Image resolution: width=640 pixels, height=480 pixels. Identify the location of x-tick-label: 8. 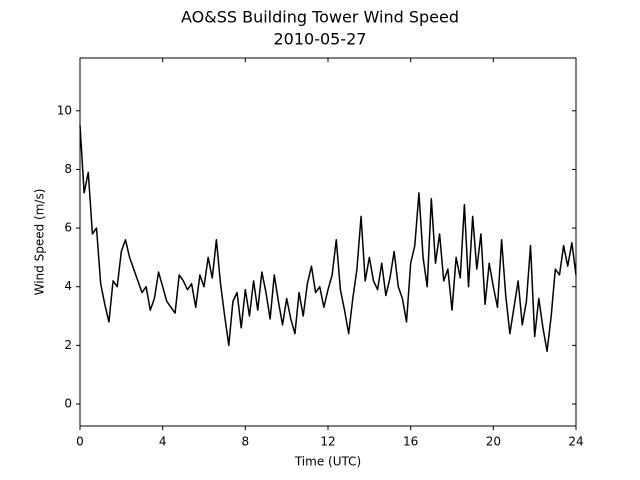
(246, 442).